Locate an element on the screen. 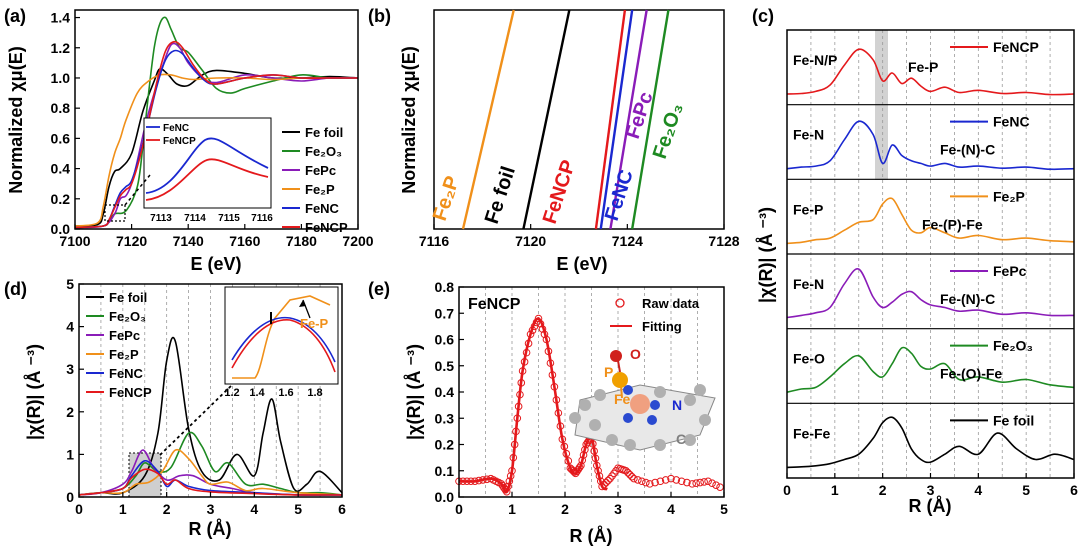 The height and width of the screenshot is (546, 1080). panel-b-x-tick-label: 7124 is located at coordinates (627, 241).